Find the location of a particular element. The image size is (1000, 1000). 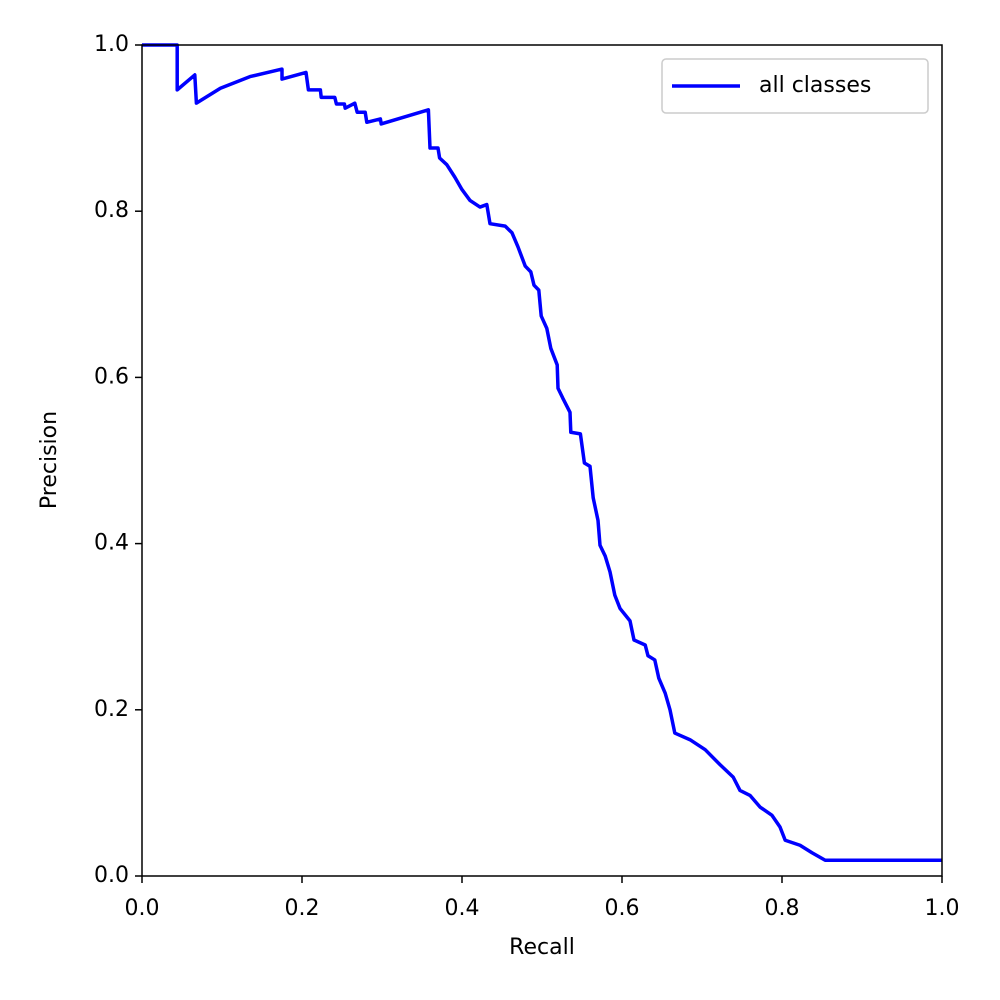

y-tick-label: 1.0 is located at coordinates (111, 44).